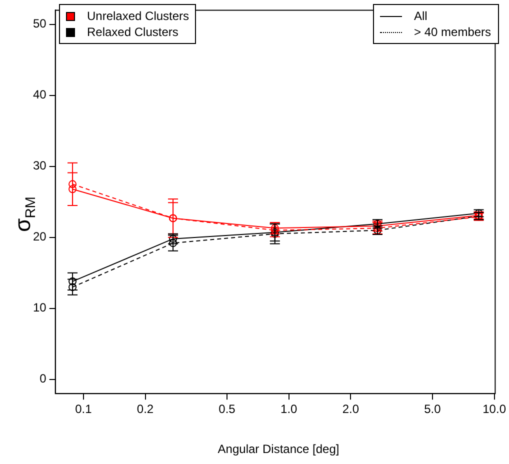 The width and height of the screenshot is (509, 464). Describe the element at coordinates (436, 24) in the screenshot. I see `style-key: All > 40 members` at that location.